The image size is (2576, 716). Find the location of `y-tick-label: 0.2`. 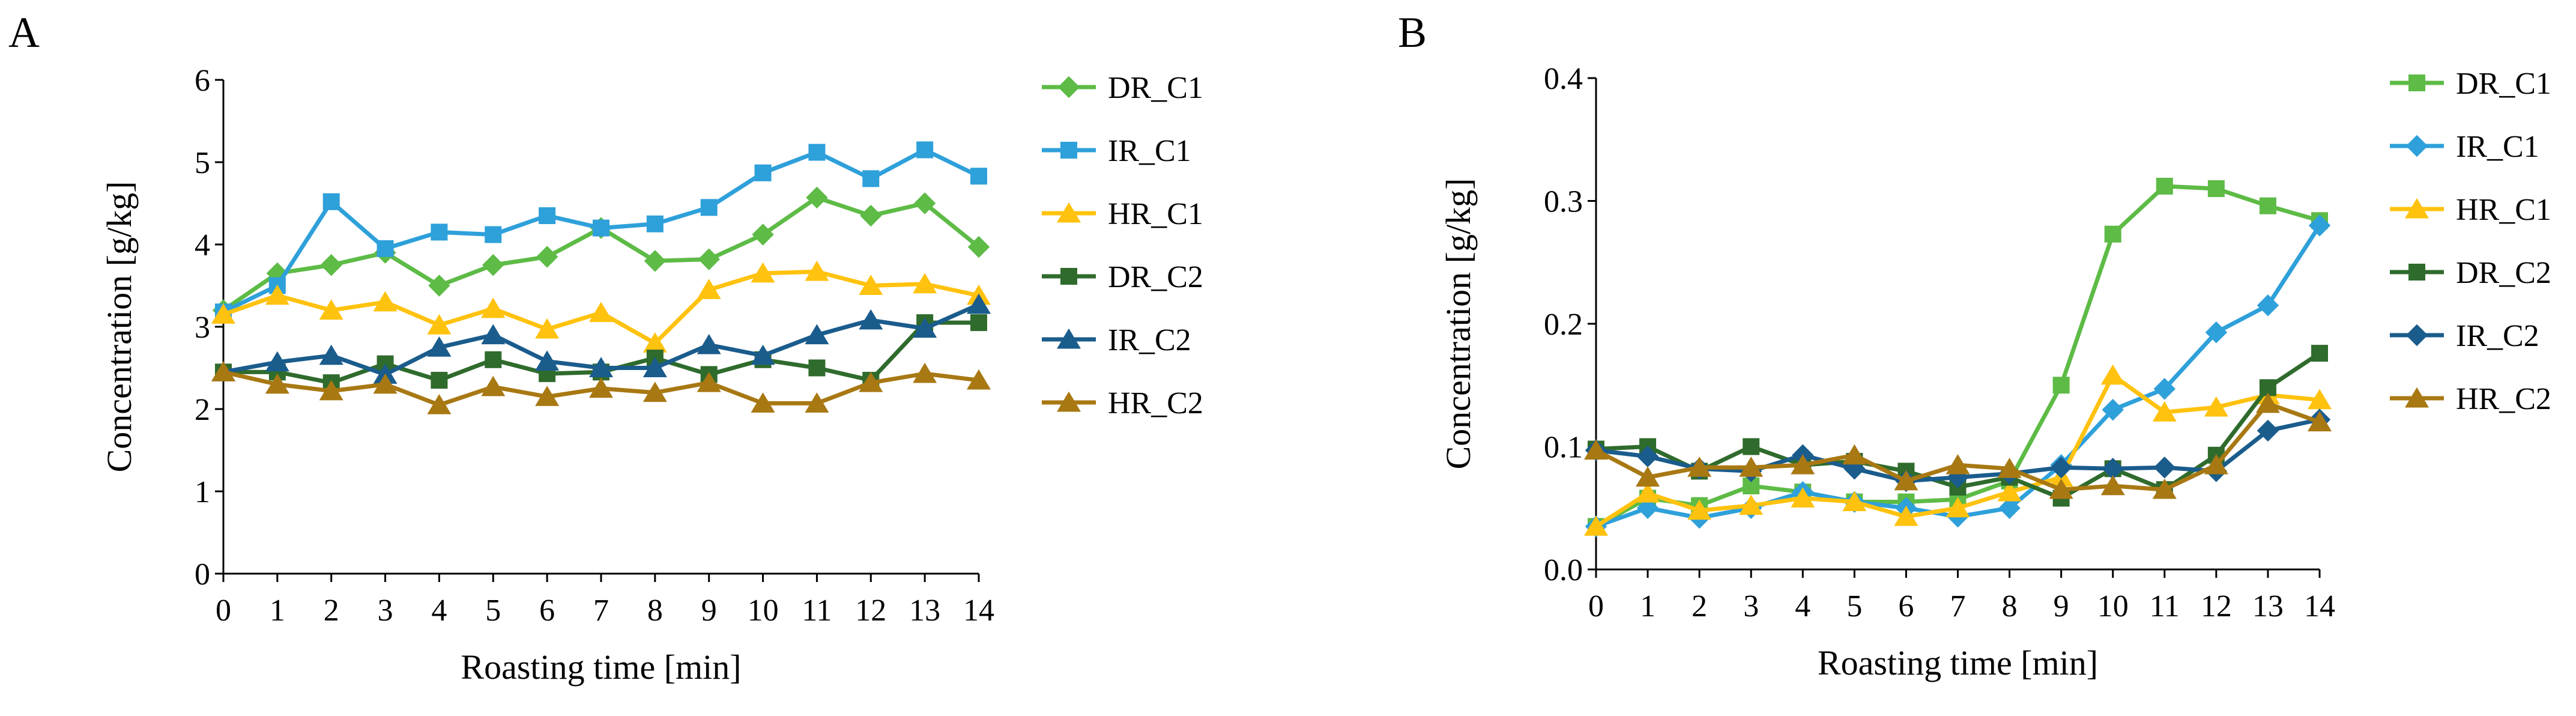

y-tick-label: 0.2 is located at coordinates (1563, 325).